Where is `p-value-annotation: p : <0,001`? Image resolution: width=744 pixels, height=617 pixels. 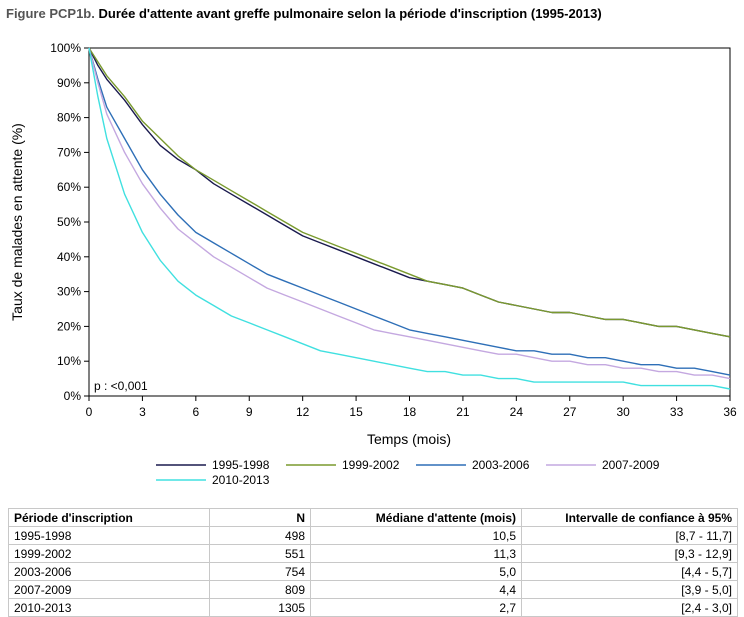
p-value-annotation: p : <0,001 is located at coordinates (121, 386).